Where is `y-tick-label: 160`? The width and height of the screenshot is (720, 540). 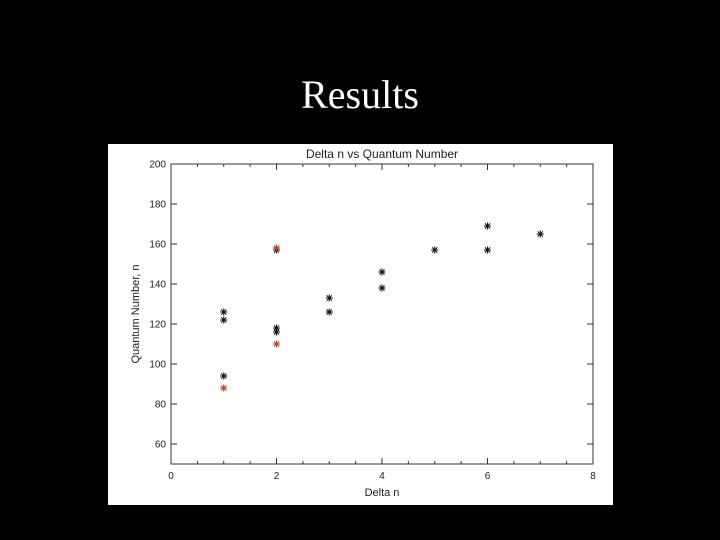 y-tick-label: 160 is located at coordinates (157, 245).